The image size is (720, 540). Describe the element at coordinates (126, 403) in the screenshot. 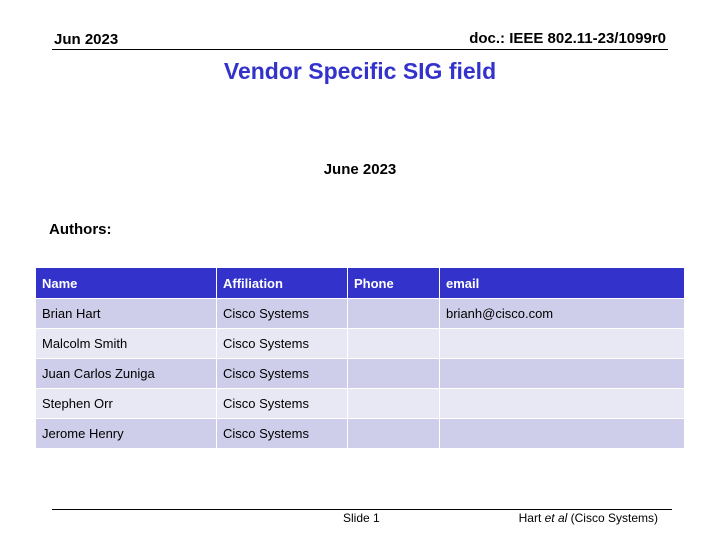

I see `author-name: Stephen Orr` at that location.